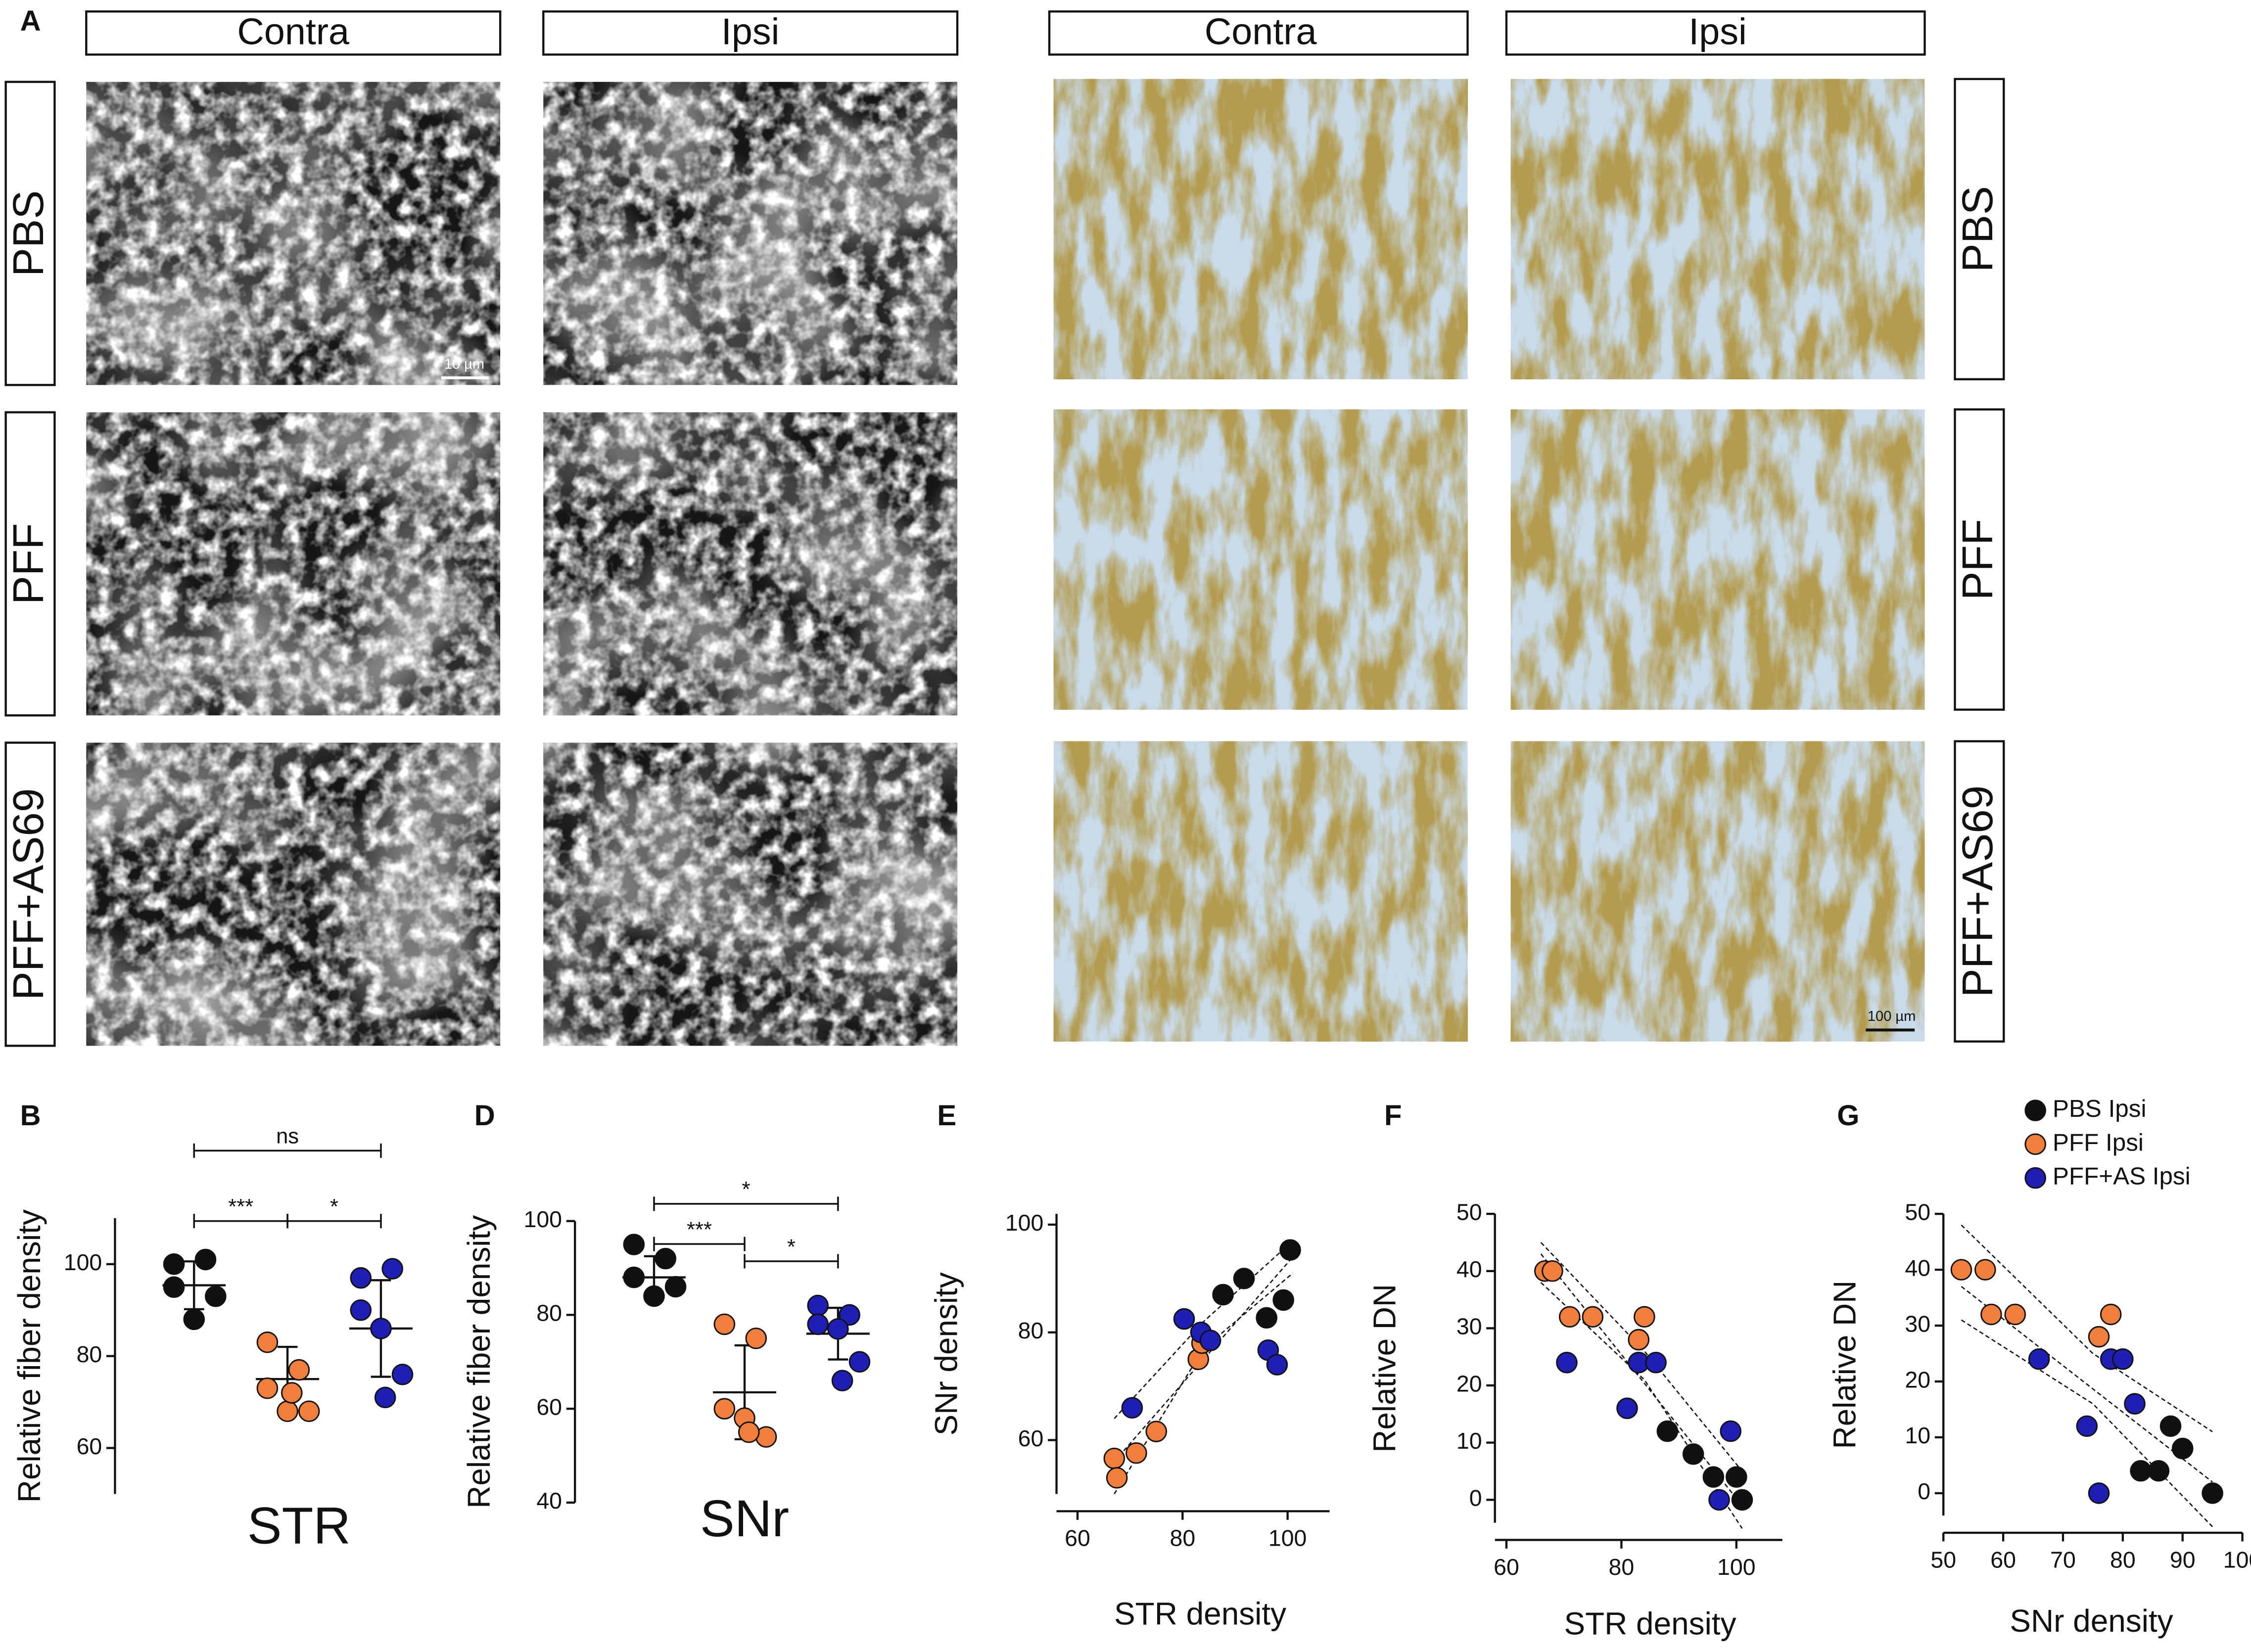  I want to click on row-label: PFF+AS69, so click(1978, 891).